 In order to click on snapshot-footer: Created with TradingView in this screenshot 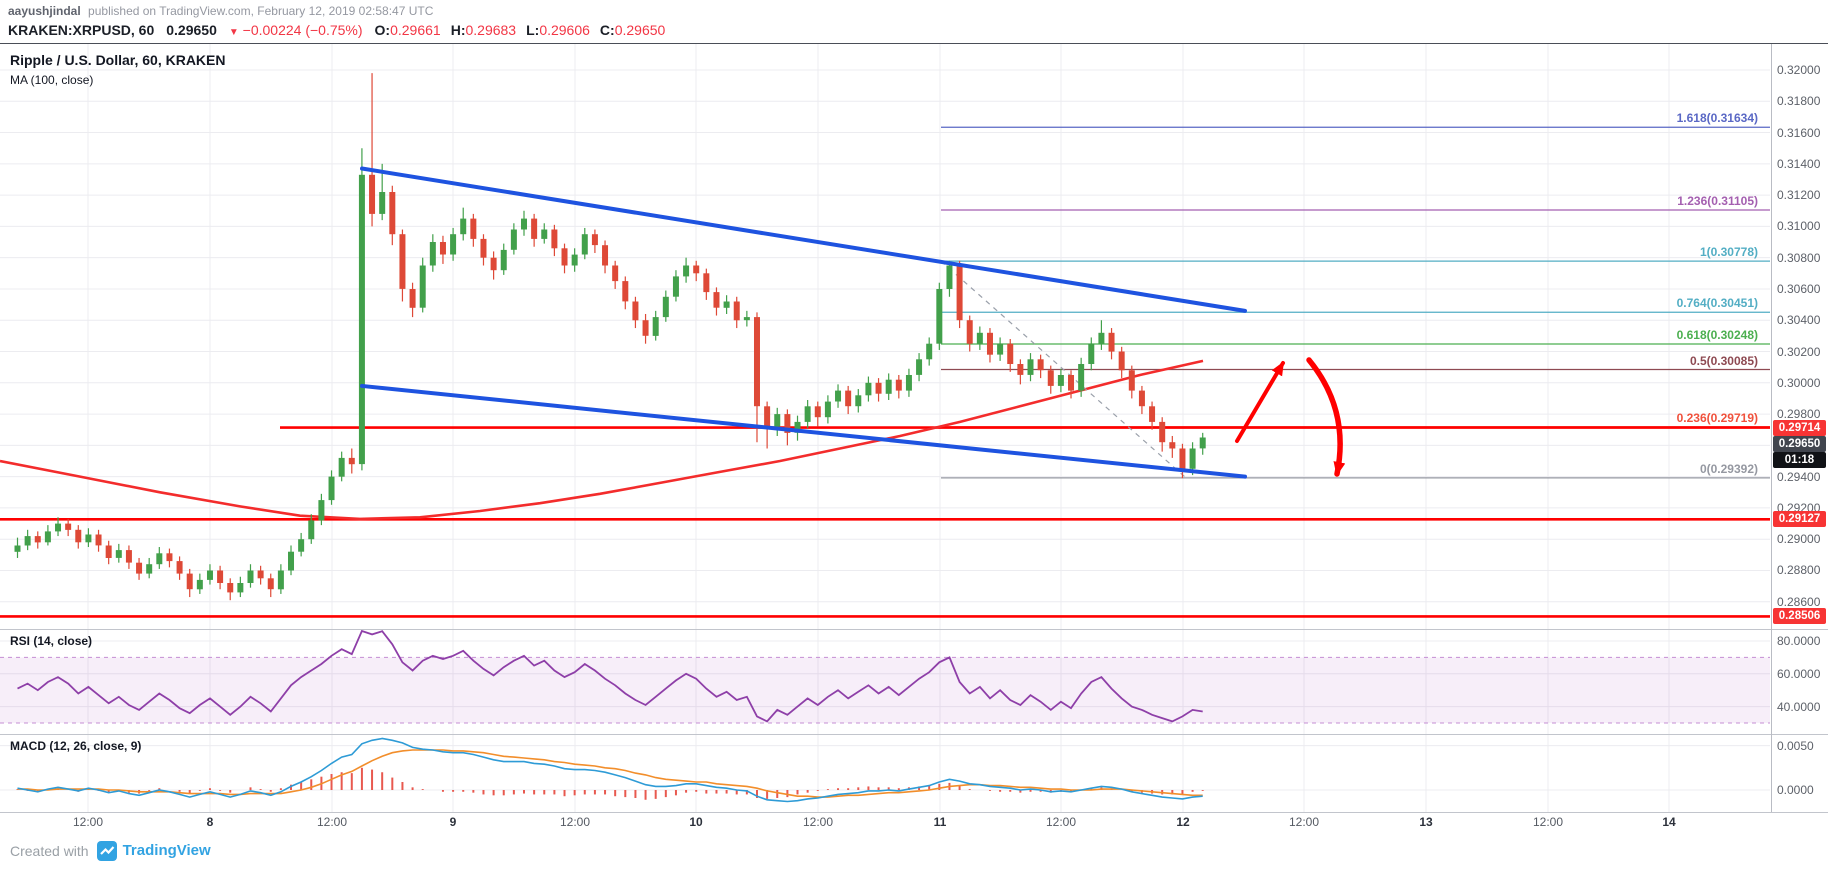, I will do `click(914, 850)`.